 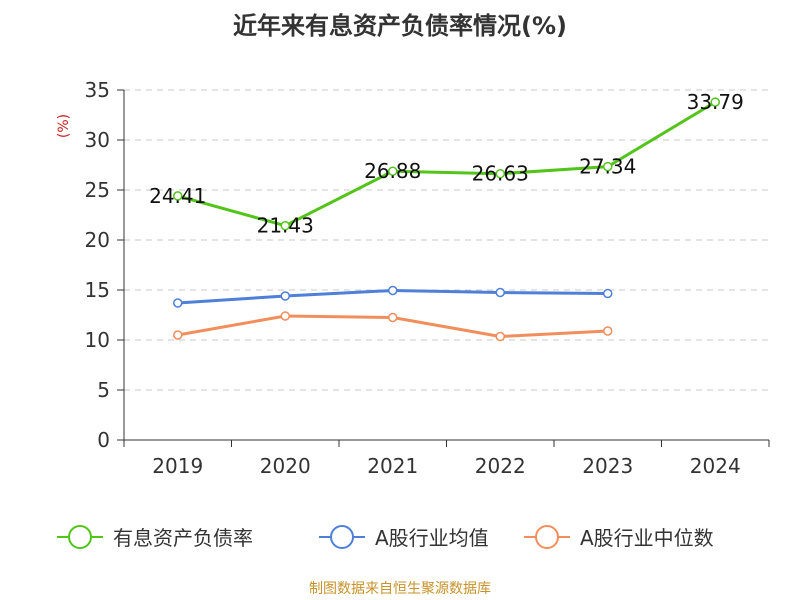 I want to click on legend-label: A股行业均值, so click(x=432, y=538).